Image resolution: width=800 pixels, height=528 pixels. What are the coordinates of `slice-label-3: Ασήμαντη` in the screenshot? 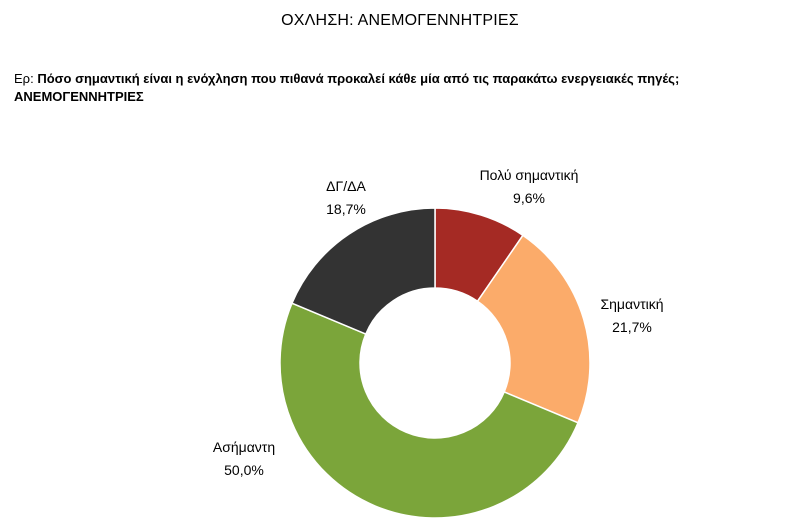 It's located at (244, 447).